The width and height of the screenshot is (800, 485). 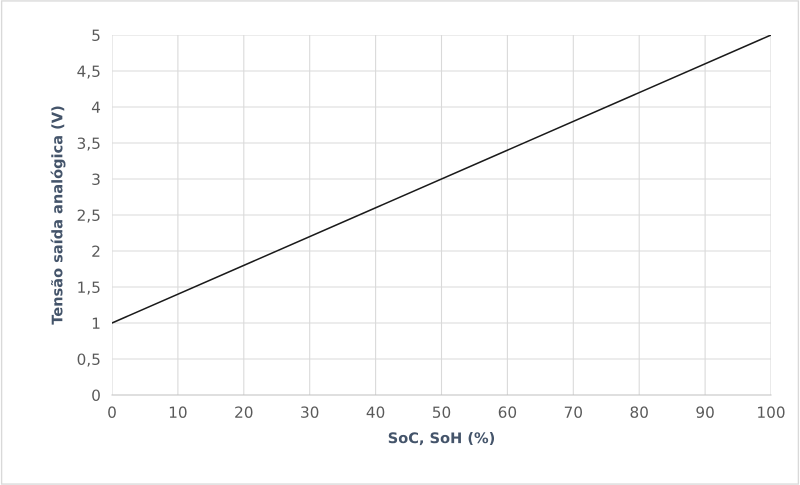 I want to click on y-tick-label: 3, so click(x=96, y=179).